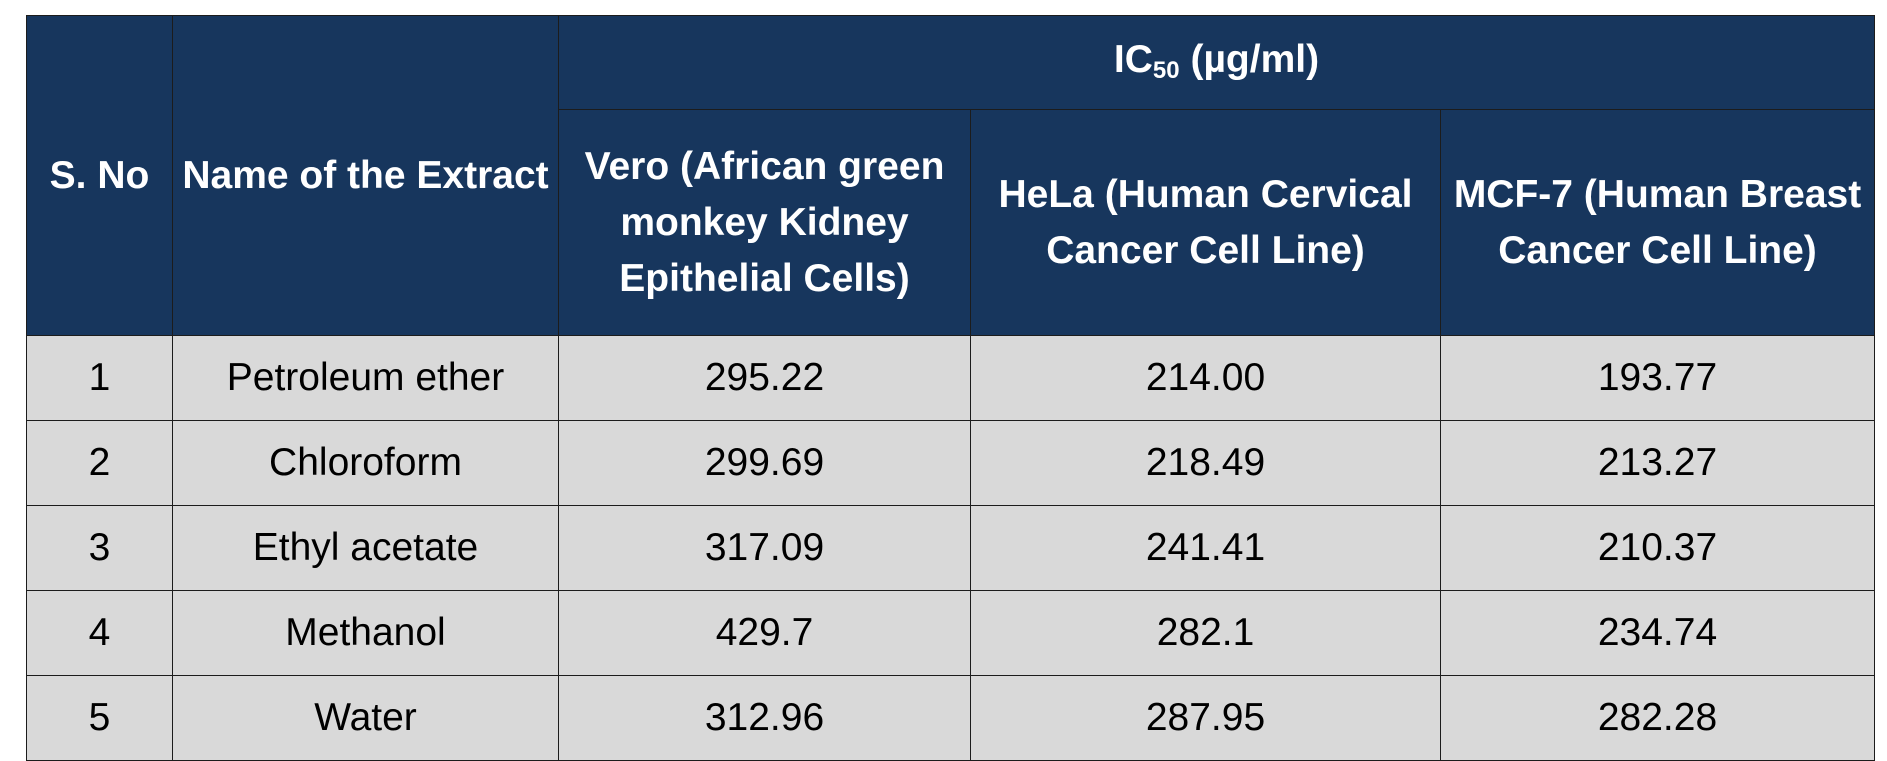 This screenshot has width=1887, height=761. What do you see at coordinates (365, 548) in the screenshot?
I see `cell-extract-name: Ethyl acetate` at bounding box center [365, 548].